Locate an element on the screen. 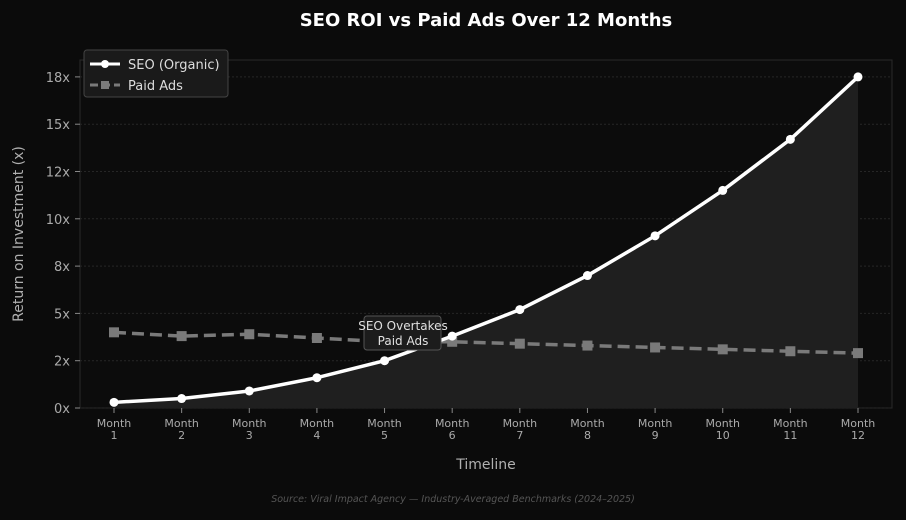  overtake-annotation: SEO Overtakes Paid Ads is located at coordinates (403, 333).